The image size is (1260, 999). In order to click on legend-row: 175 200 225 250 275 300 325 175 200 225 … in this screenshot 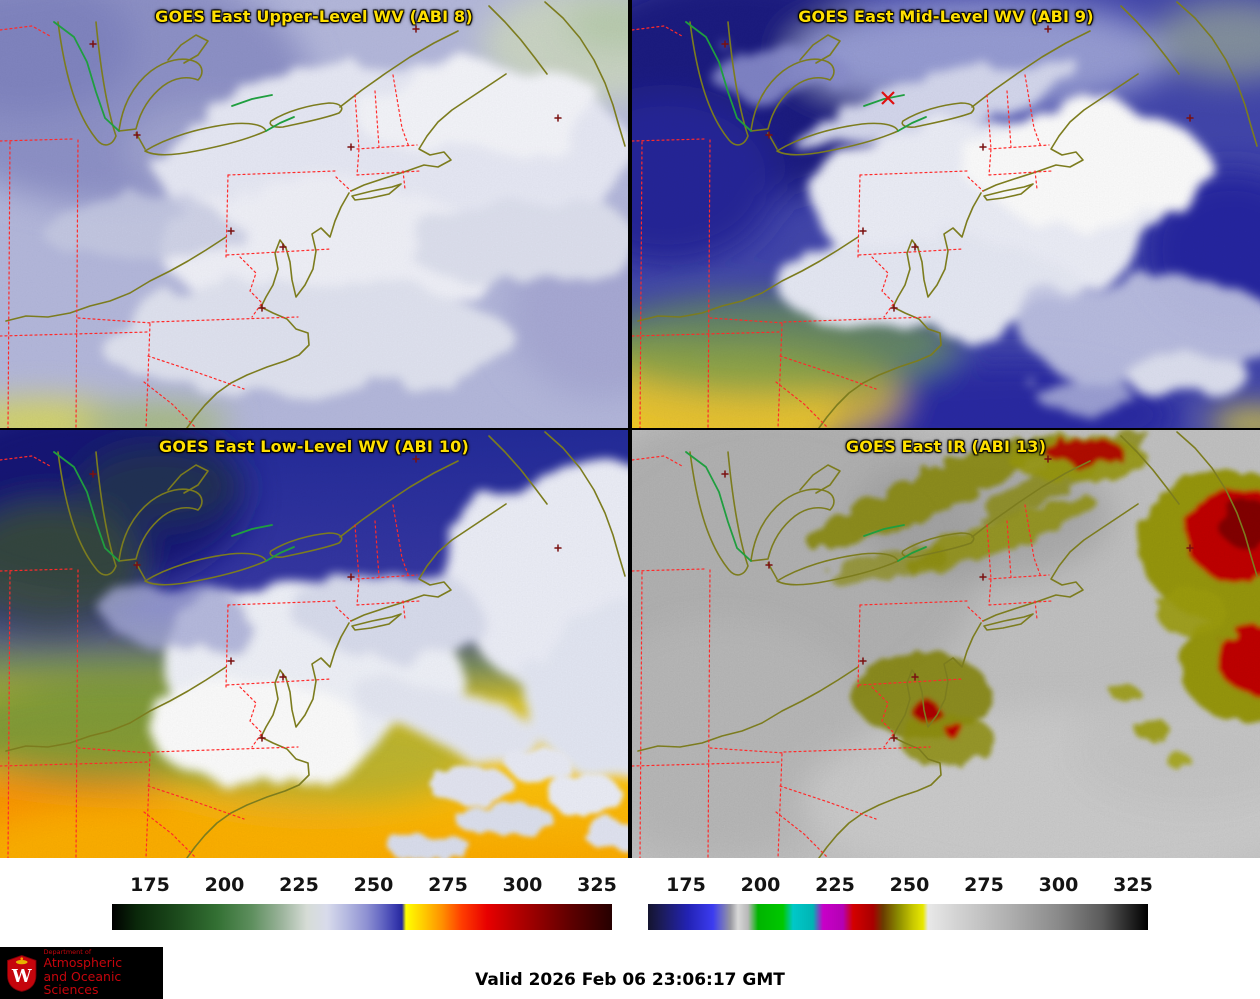, I will do `click(630, 899)`.